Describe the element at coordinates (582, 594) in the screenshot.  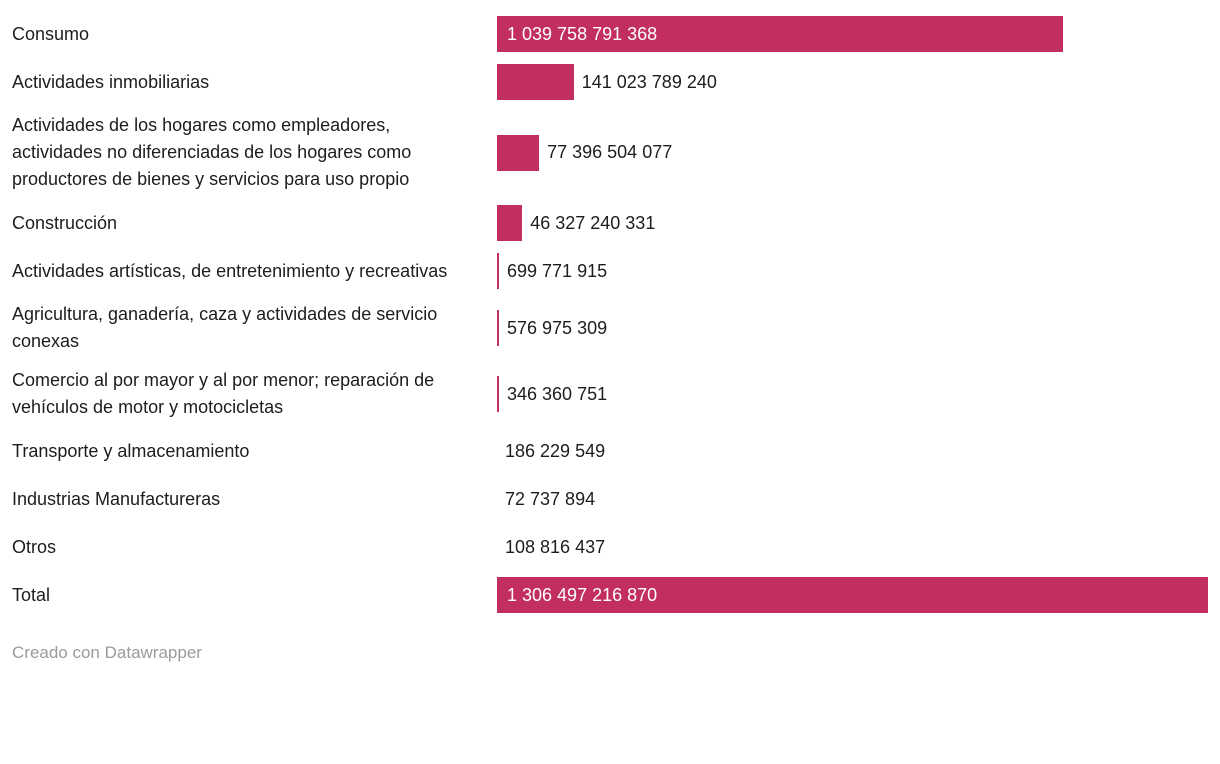
I see `value-label: 1 306 497 216 870` at that location.